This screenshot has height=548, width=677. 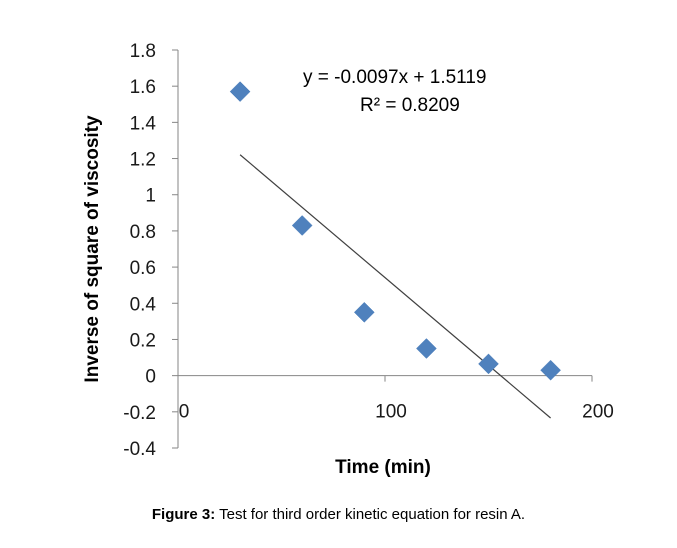 What do you see at coordinates (143, 51) in the screenshot?
I see `y-tick-label: 1.8` at bounding box center [143, 51].